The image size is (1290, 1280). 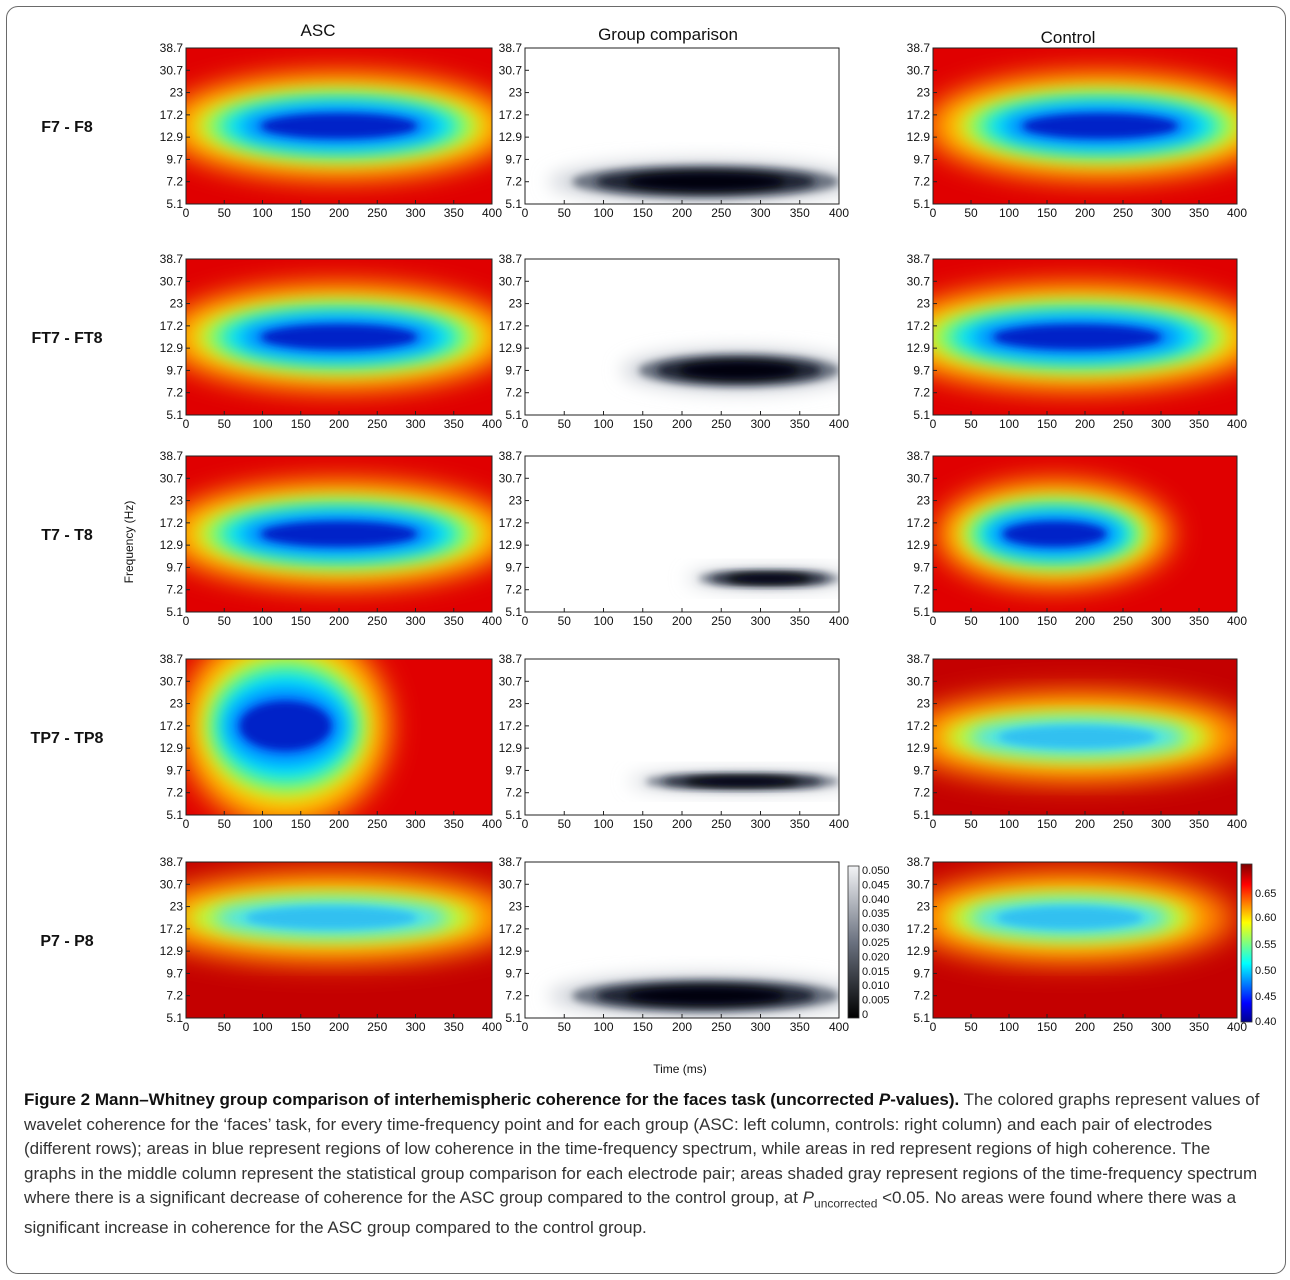 I want to click on caption-p-symbol: P, so click(x=808, y=1198).